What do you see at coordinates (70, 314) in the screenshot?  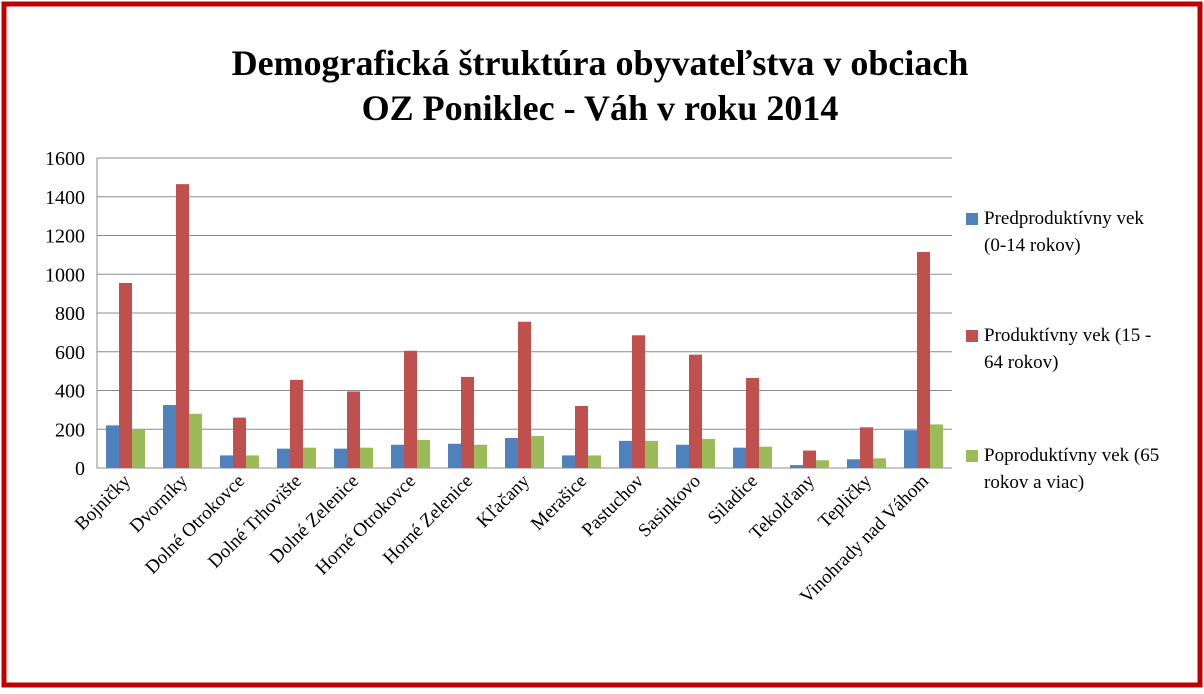 I see `y-tick-label: 800` at bounding box center [70, 314].